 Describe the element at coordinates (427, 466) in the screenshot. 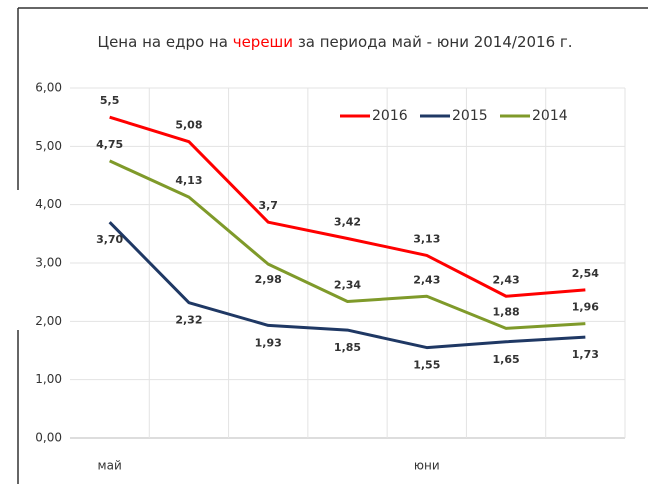

I see `x-tick-label: юни` at that location.